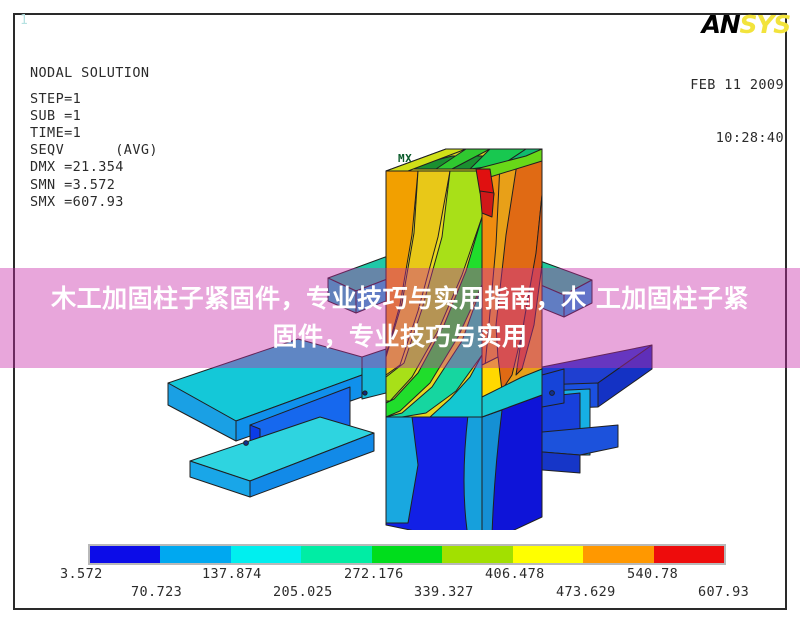  I want to click on contour-legend-bar, so click(407, 554).